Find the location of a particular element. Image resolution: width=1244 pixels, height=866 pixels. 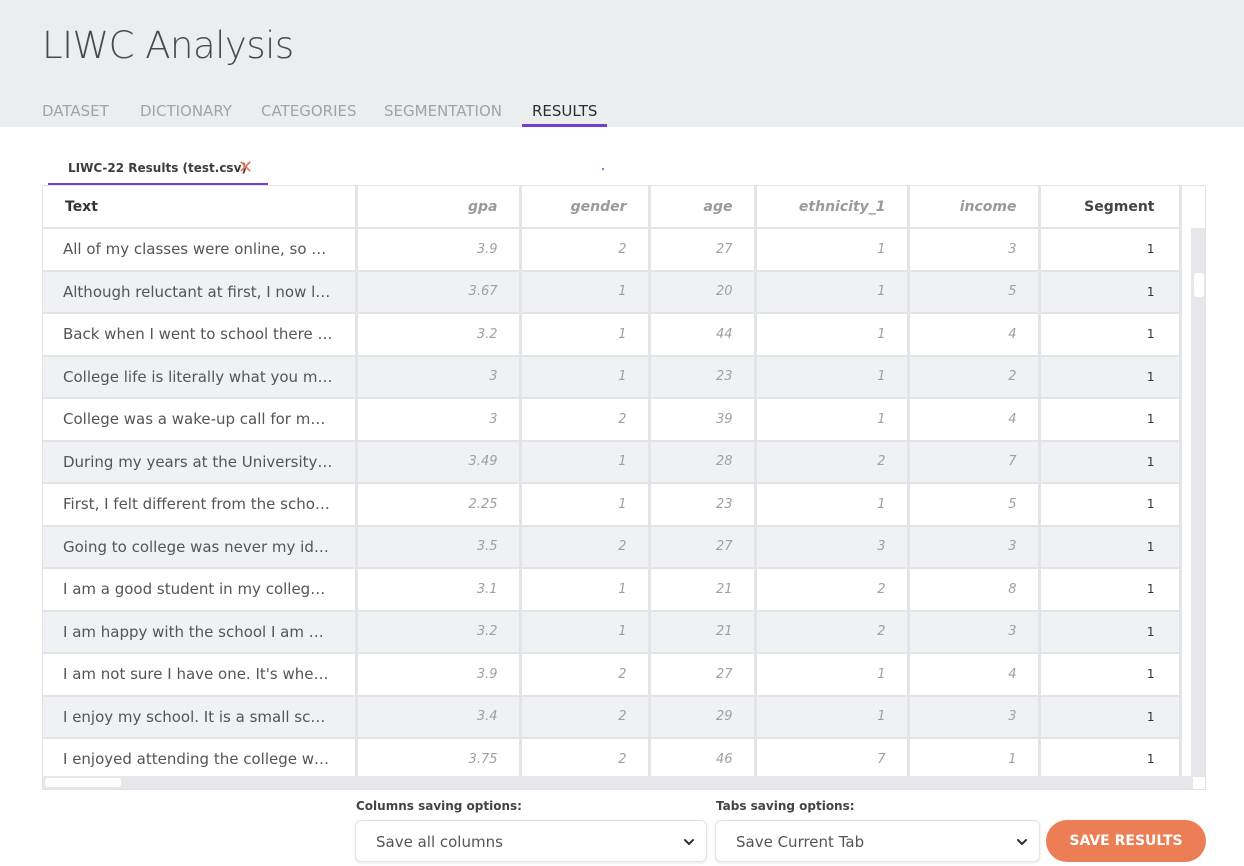

column-header-segment: Segment is located at coordinates (1110, 207).